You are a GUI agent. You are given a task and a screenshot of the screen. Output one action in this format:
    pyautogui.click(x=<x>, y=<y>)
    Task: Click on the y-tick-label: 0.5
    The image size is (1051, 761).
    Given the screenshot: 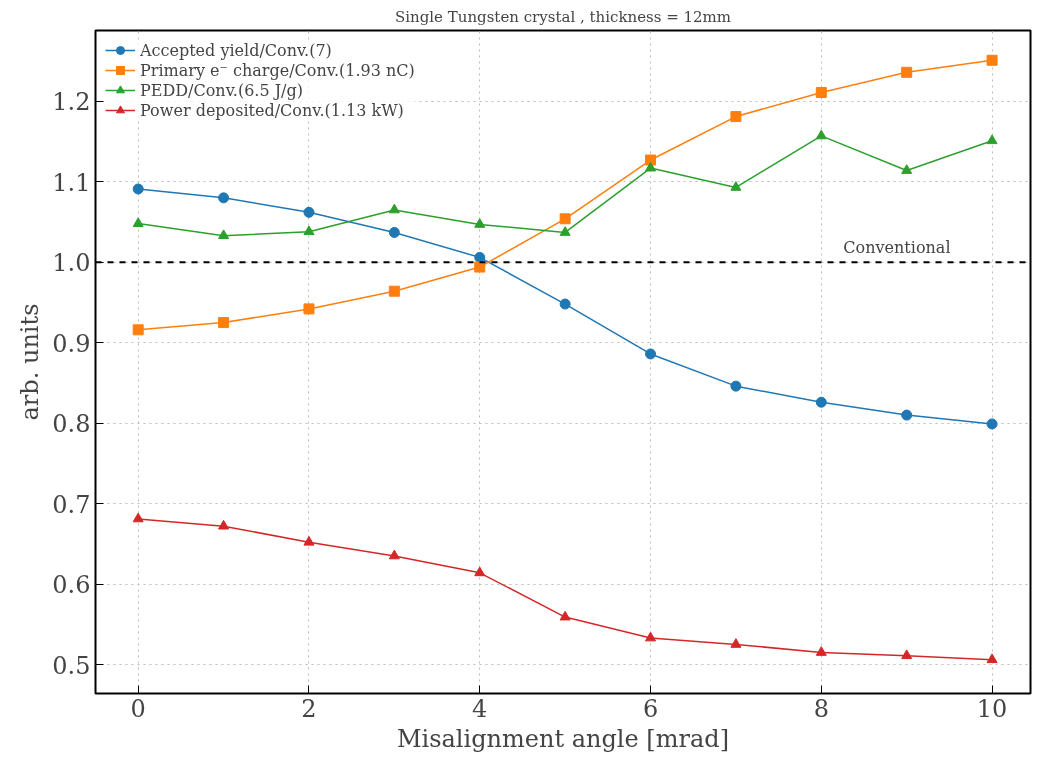 What is the action you would take?
    pyautogui.click(x=71, y=665)
    